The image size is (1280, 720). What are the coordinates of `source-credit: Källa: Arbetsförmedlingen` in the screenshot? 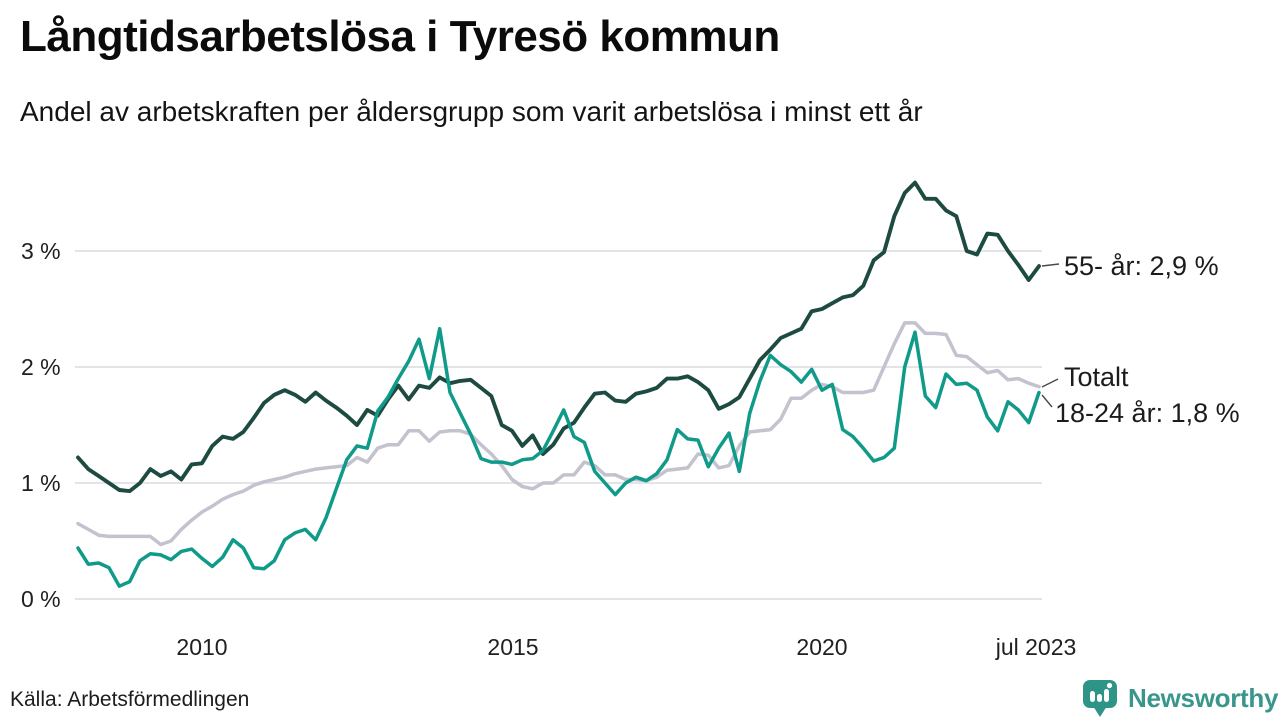 It's located at (130, 699).